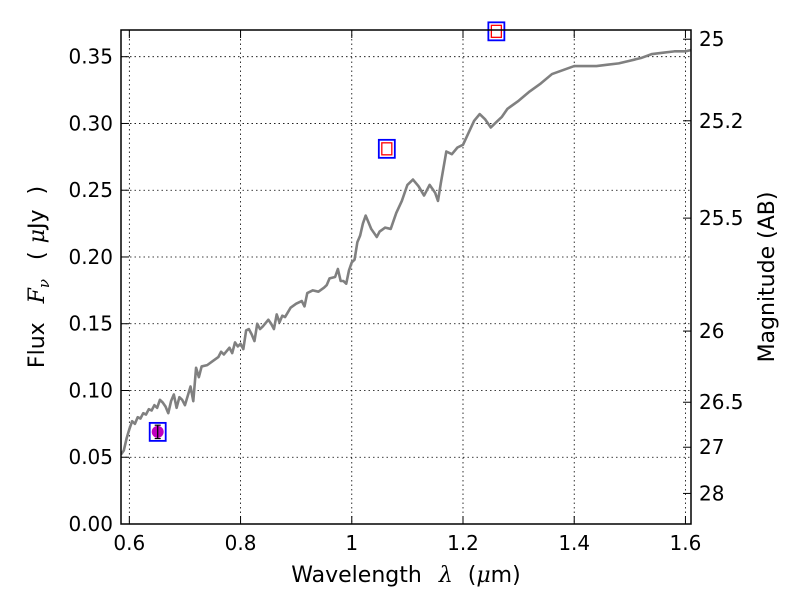  What do you see at coordinates (721, 402) in the screenshot?
I see `y2-tick-label: 26.5` at bounding box center [721, 402].